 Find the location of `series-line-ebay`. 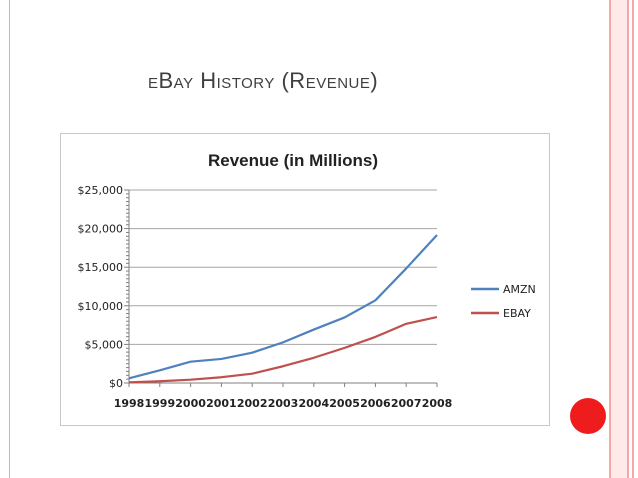

series-line-ebay is located at coordinates (283, 349).